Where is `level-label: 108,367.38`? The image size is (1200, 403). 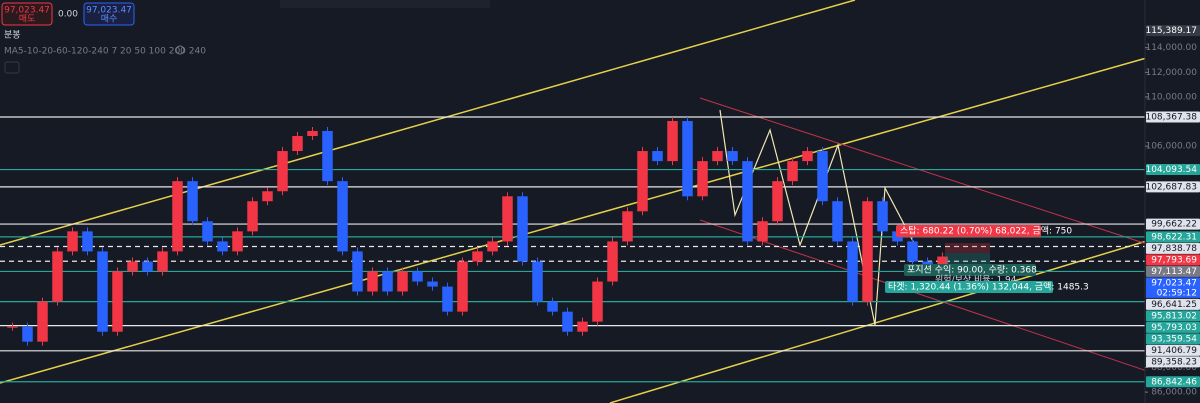 level-label: 108,367.38 is located at coordinates (1171, 117).